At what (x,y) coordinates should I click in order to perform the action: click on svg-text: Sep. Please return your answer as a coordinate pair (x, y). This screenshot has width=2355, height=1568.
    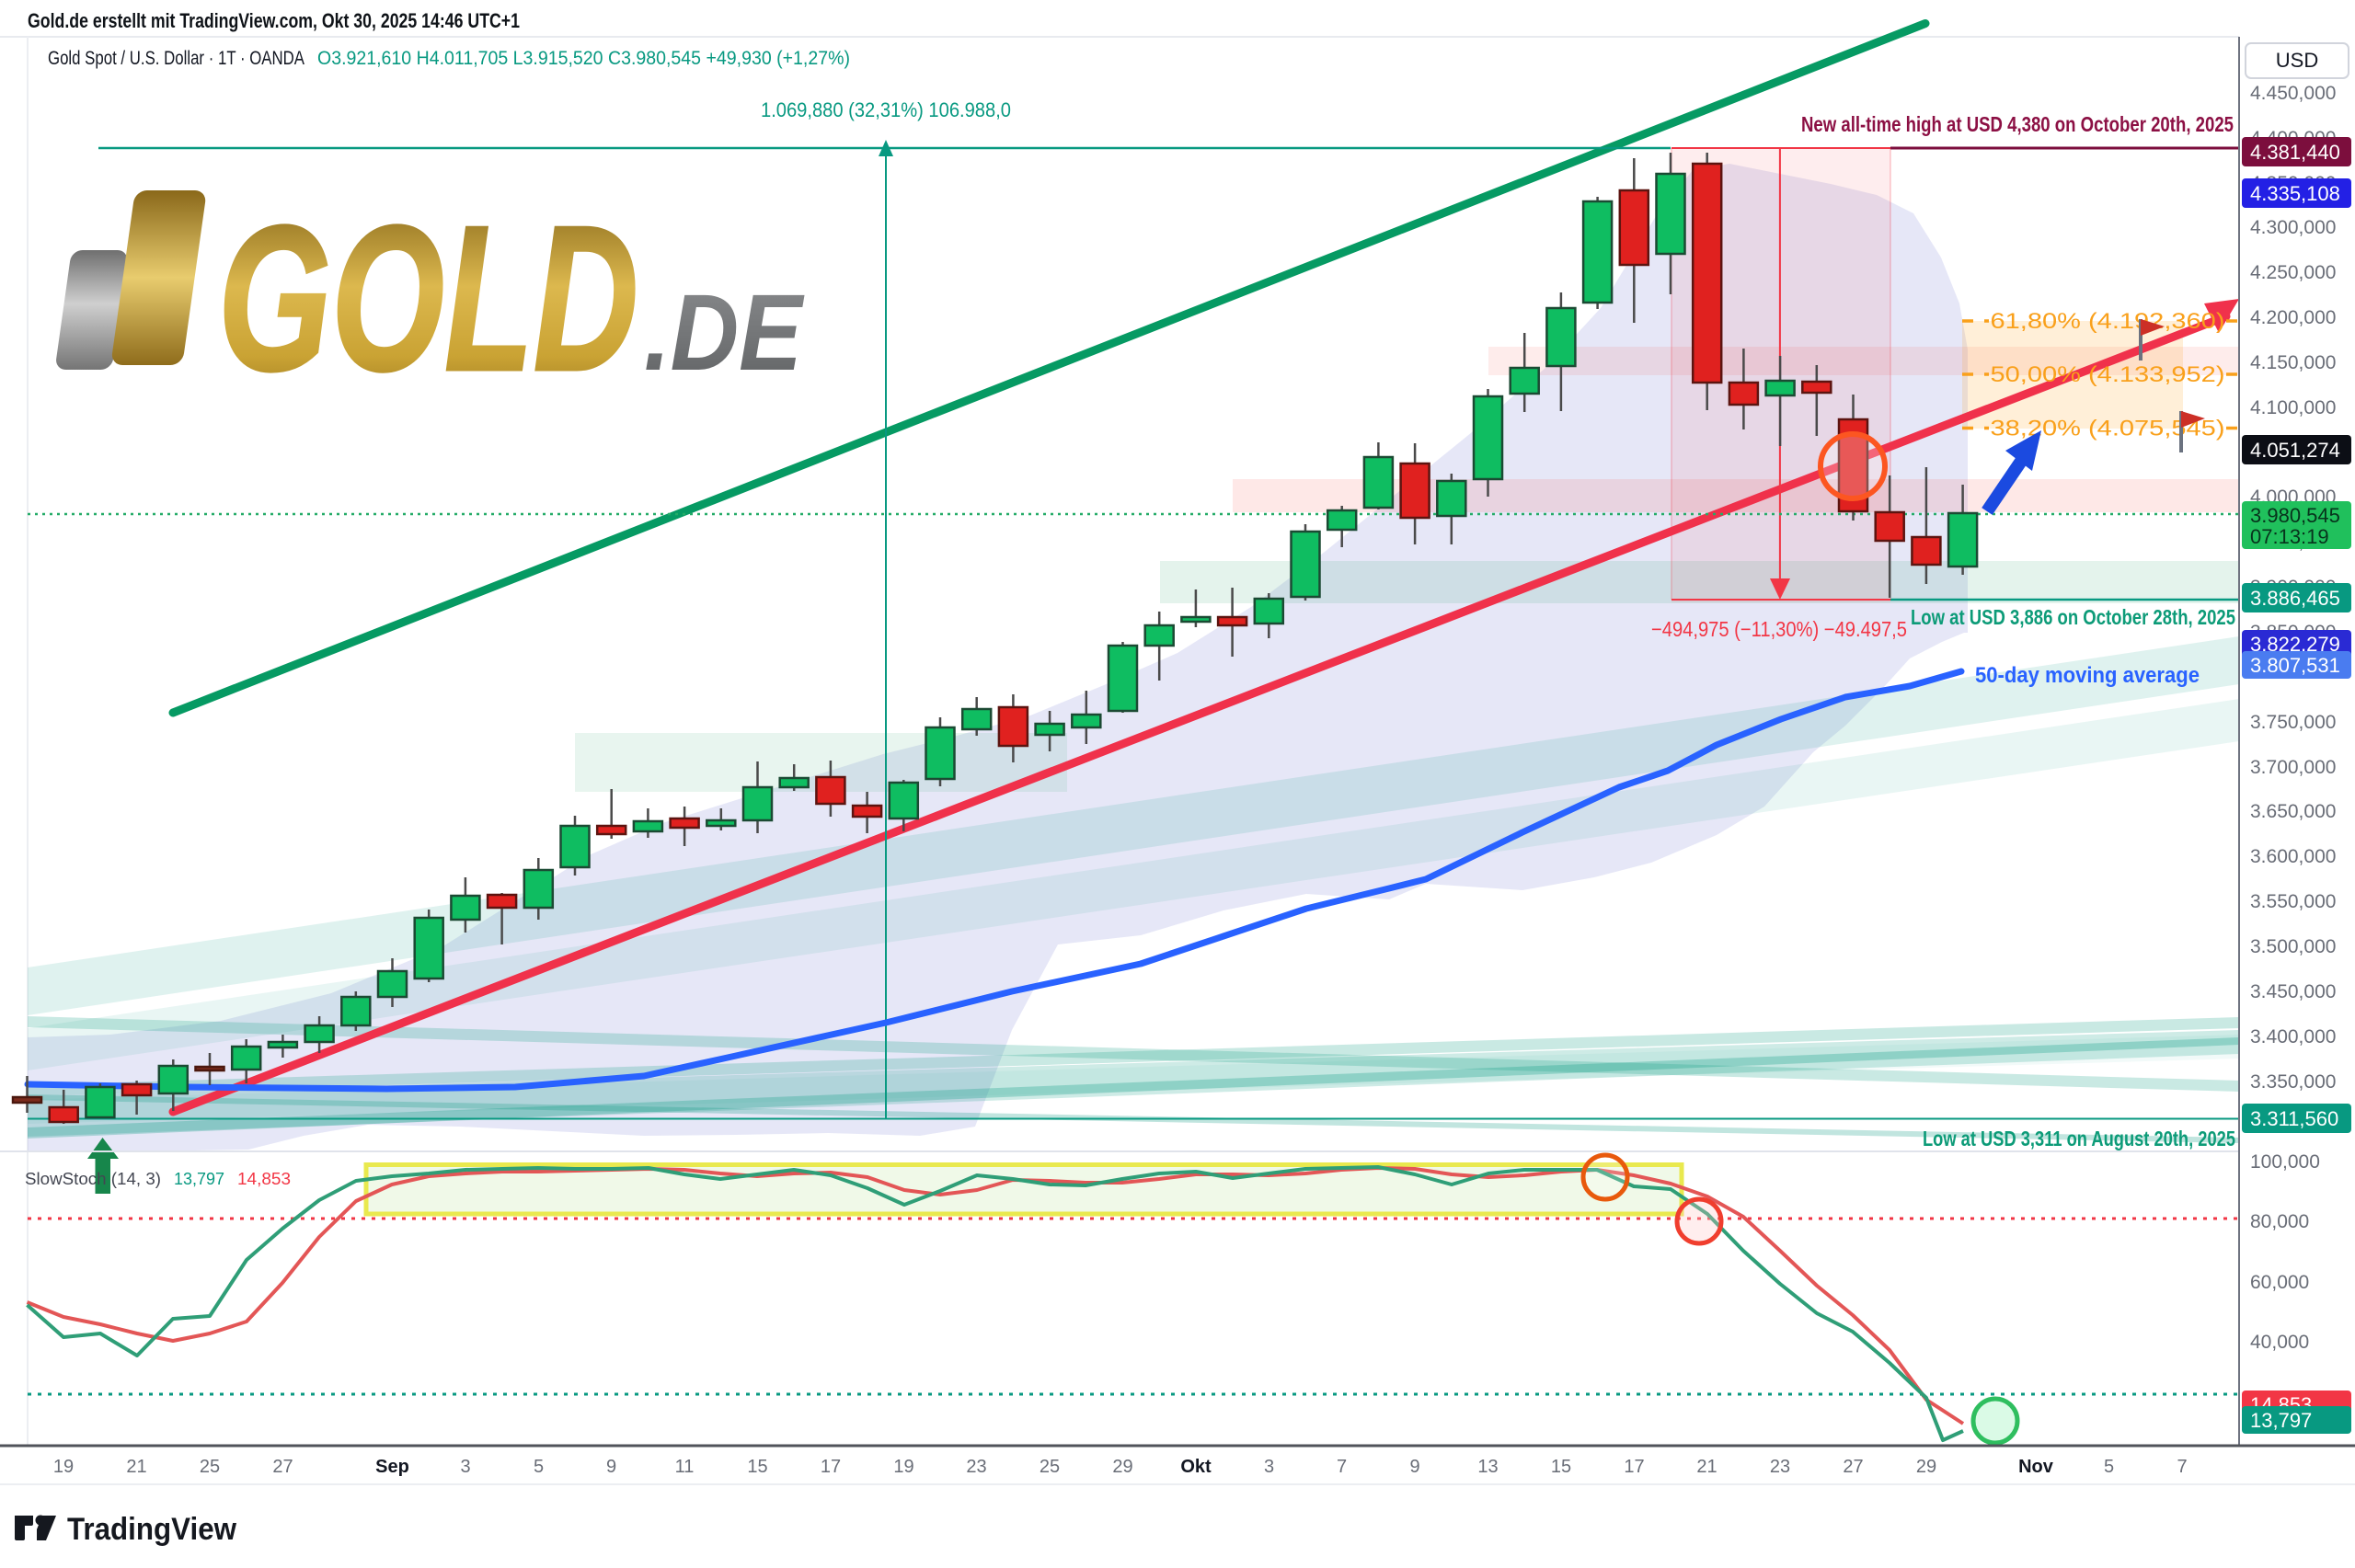
    Looking at the image, I should click on (392, 1467).